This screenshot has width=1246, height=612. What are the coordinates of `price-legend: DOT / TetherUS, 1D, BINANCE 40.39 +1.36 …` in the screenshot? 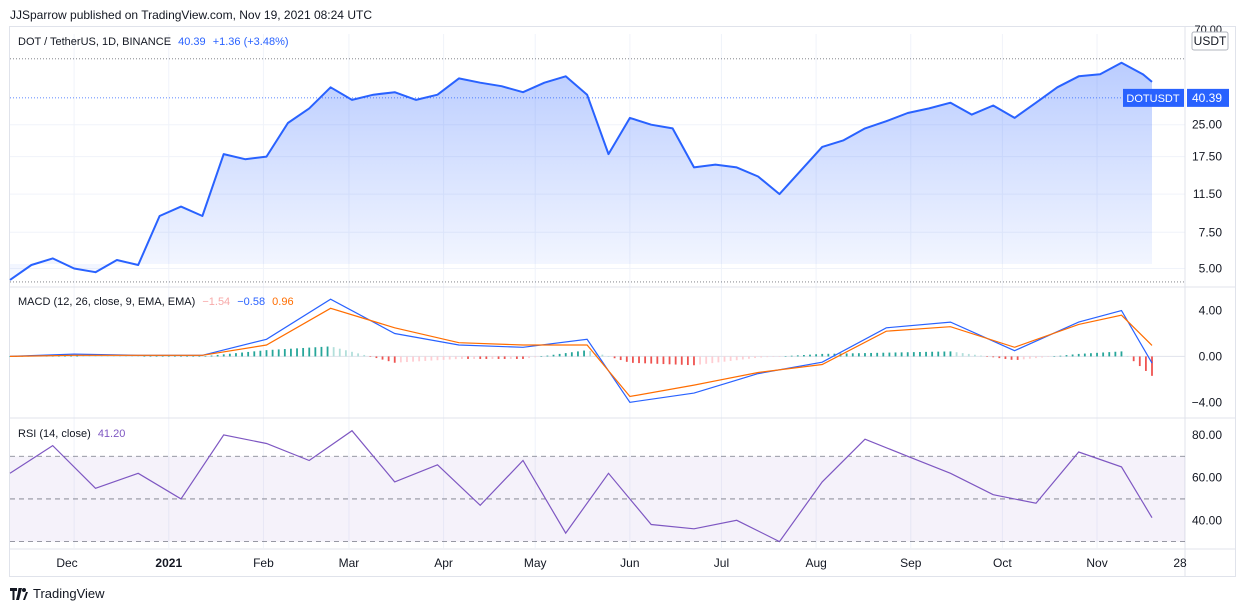 It's located at (153, 42).